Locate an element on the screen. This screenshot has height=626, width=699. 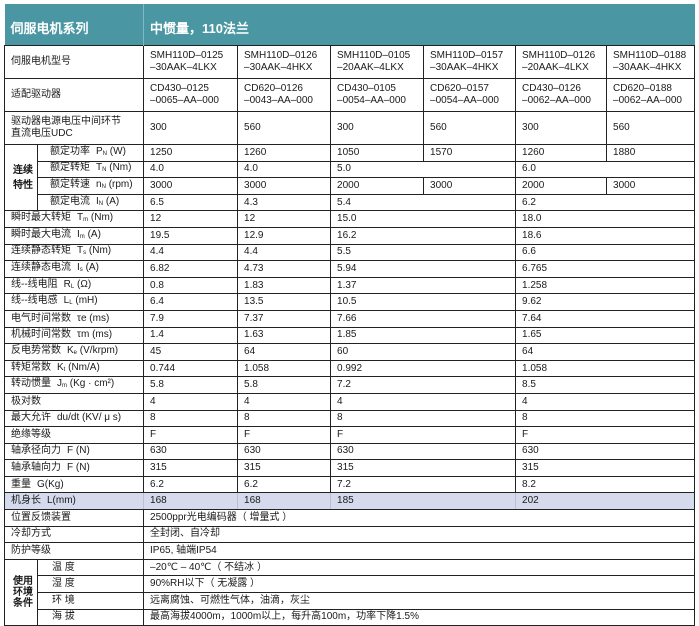
table-row: 连续静态转矩 Ts (Nm) 4.4 4.4 5.5 6.6 is located at coordinates (349, 252).